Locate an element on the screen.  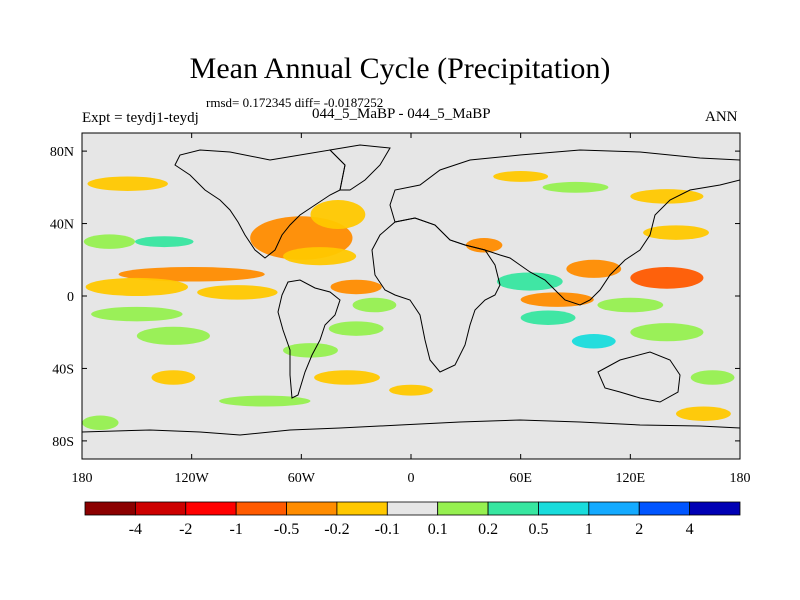
x-tick-label: 60W is located at coordinates (302, 478).